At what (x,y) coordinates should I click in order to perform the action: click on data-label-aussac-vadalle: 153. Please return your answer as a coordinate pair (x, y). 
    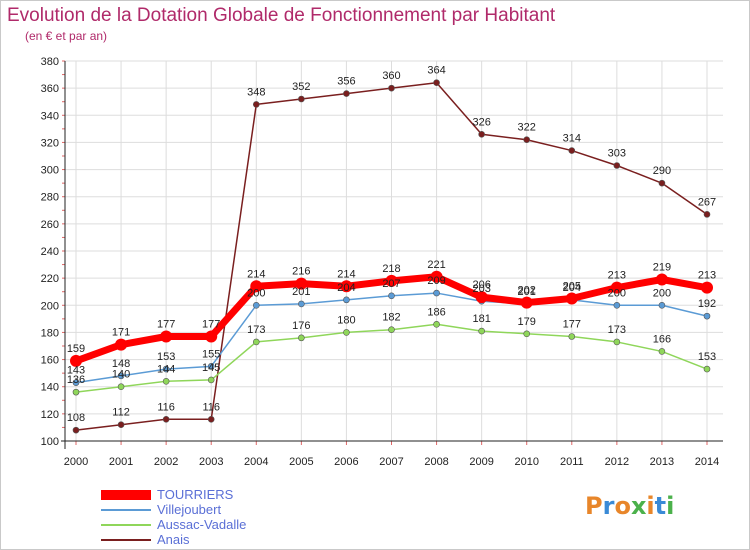
    Looking at the image, I should click on (707, 357).